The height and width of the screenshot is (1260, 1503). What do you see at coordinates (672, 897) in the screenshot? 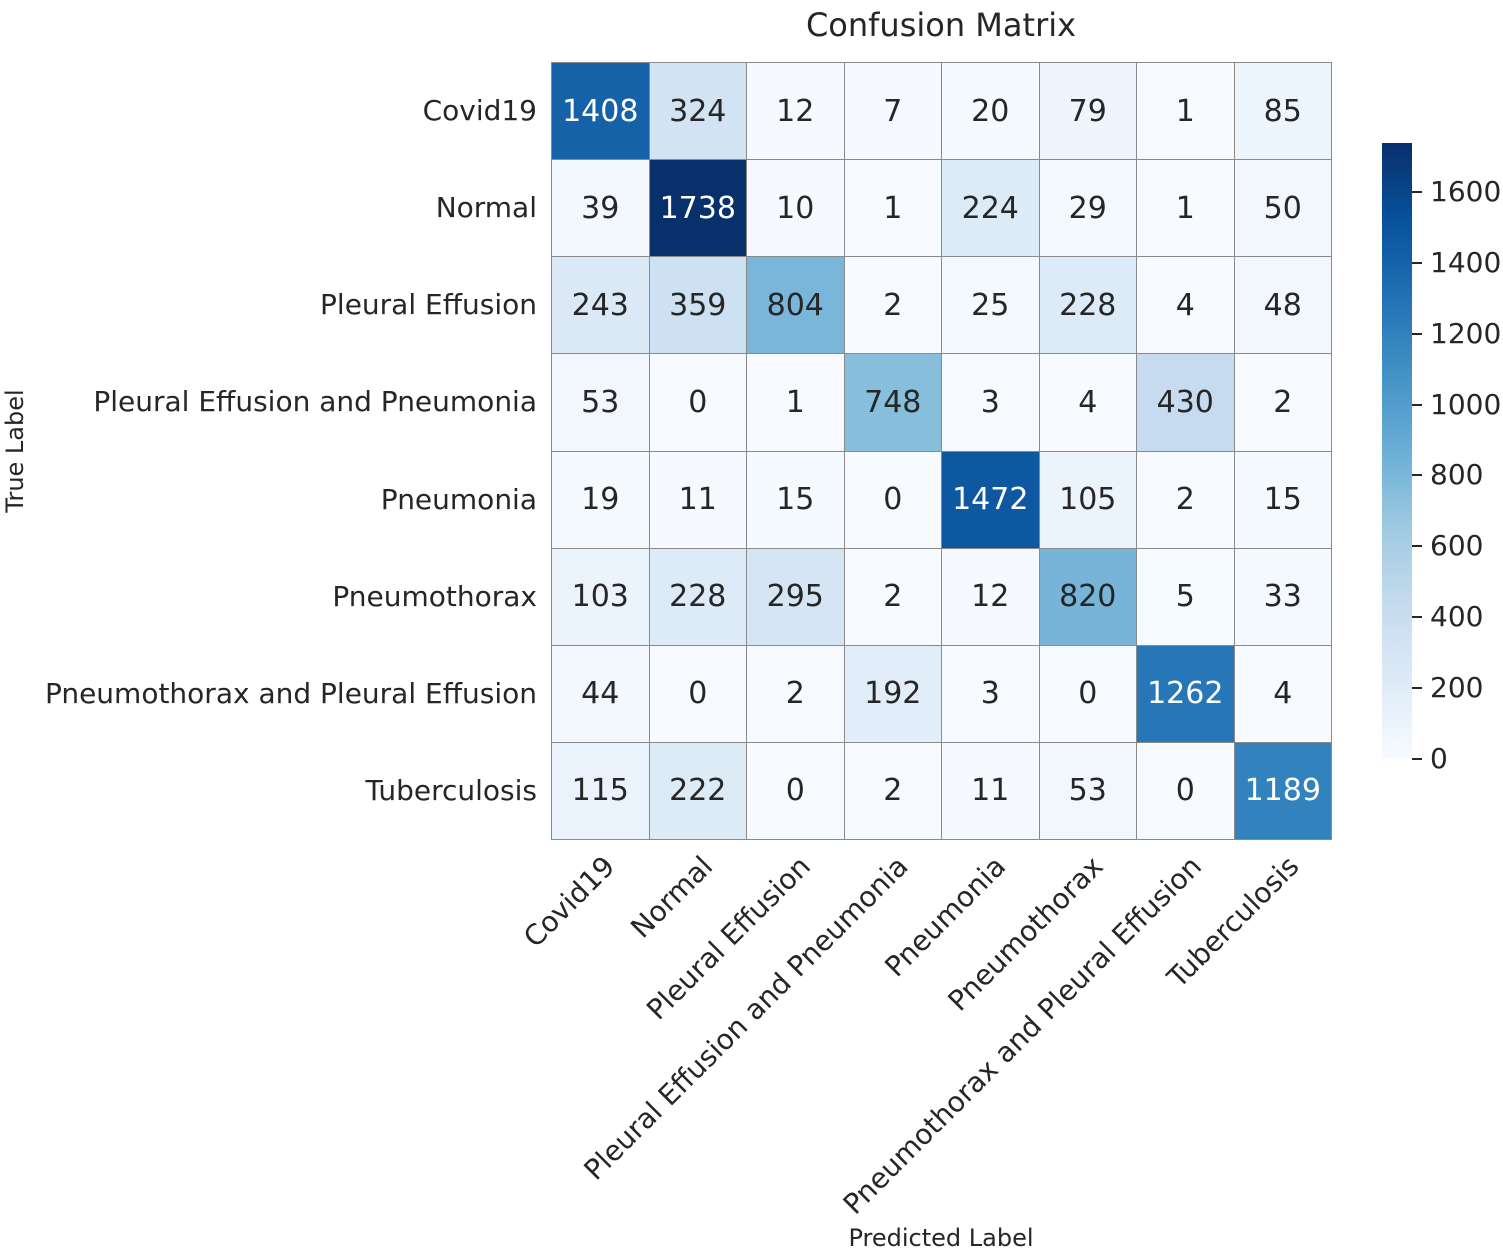
I see `col-tick-label: Normal` at bounding box center [672, 897].